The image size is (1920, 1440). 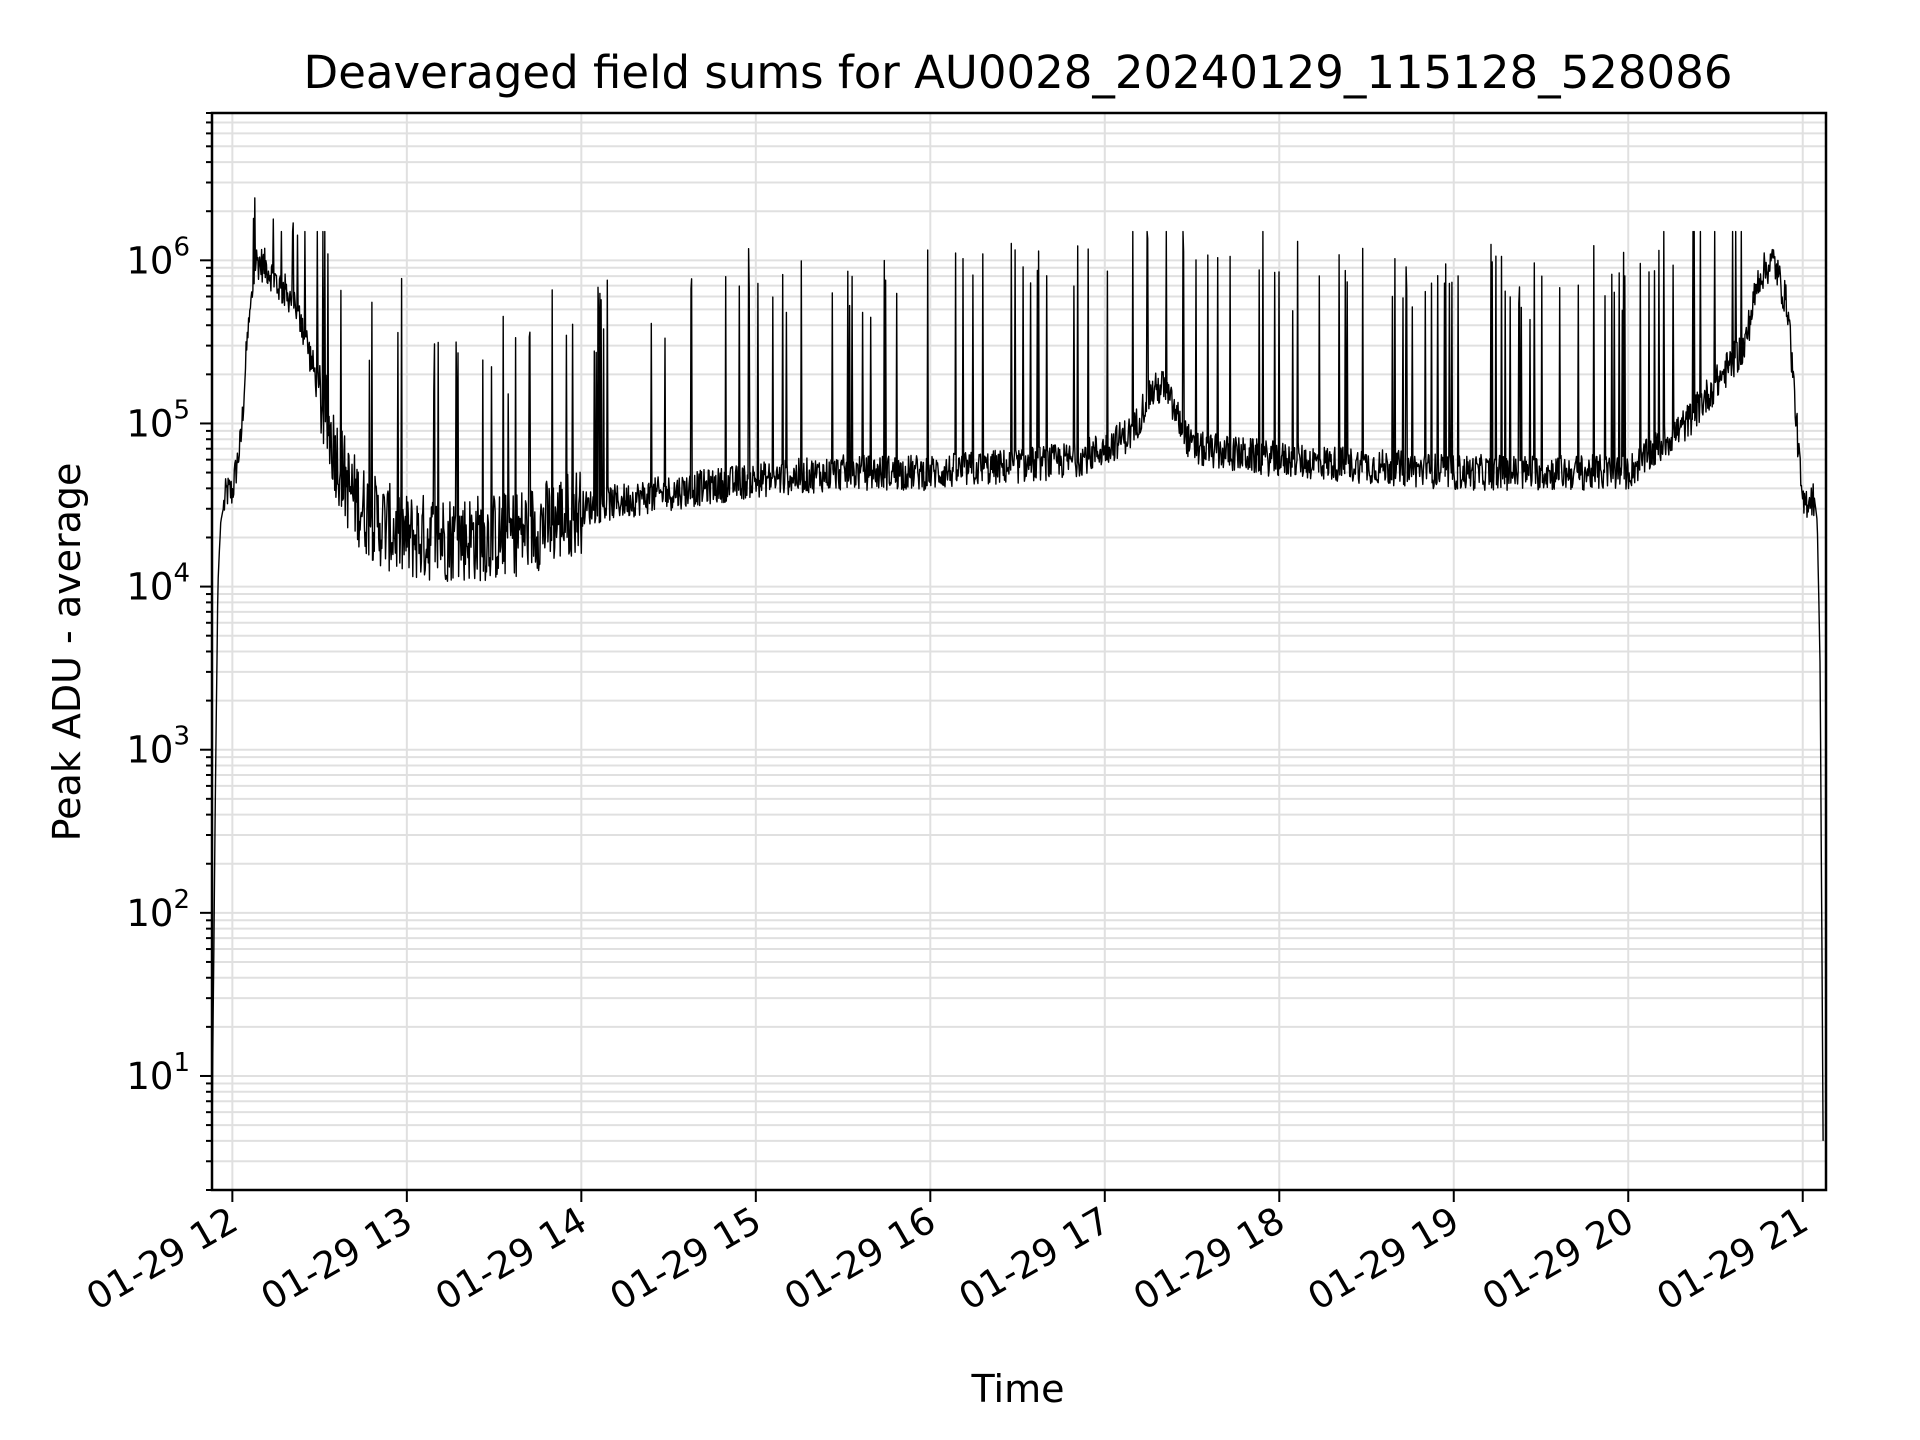 What do you see at coordinates (1209, 1259) in the screenshot?
I see `x-tick-label: 01-29 18` at bounding box center [1209, 1259].